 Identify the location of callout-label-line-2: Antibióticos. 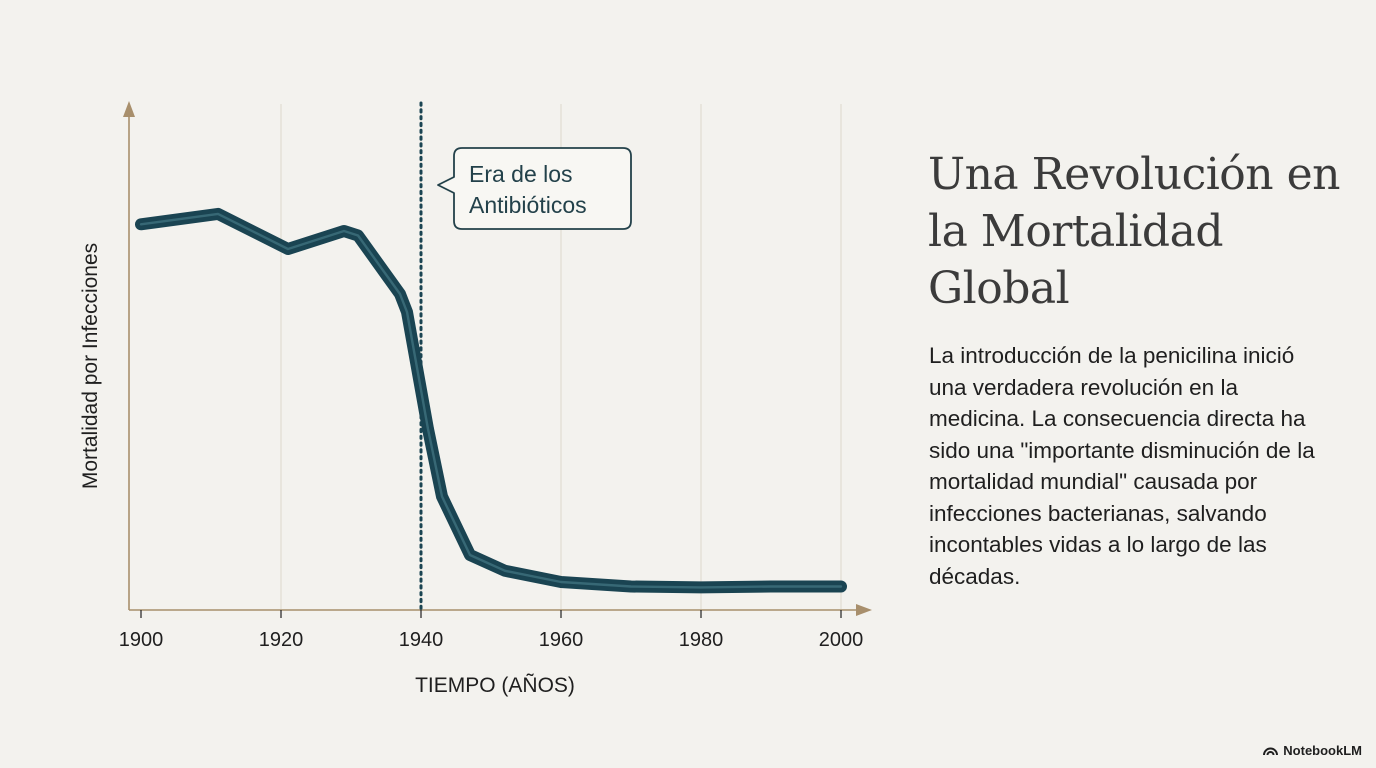
(528, 205).